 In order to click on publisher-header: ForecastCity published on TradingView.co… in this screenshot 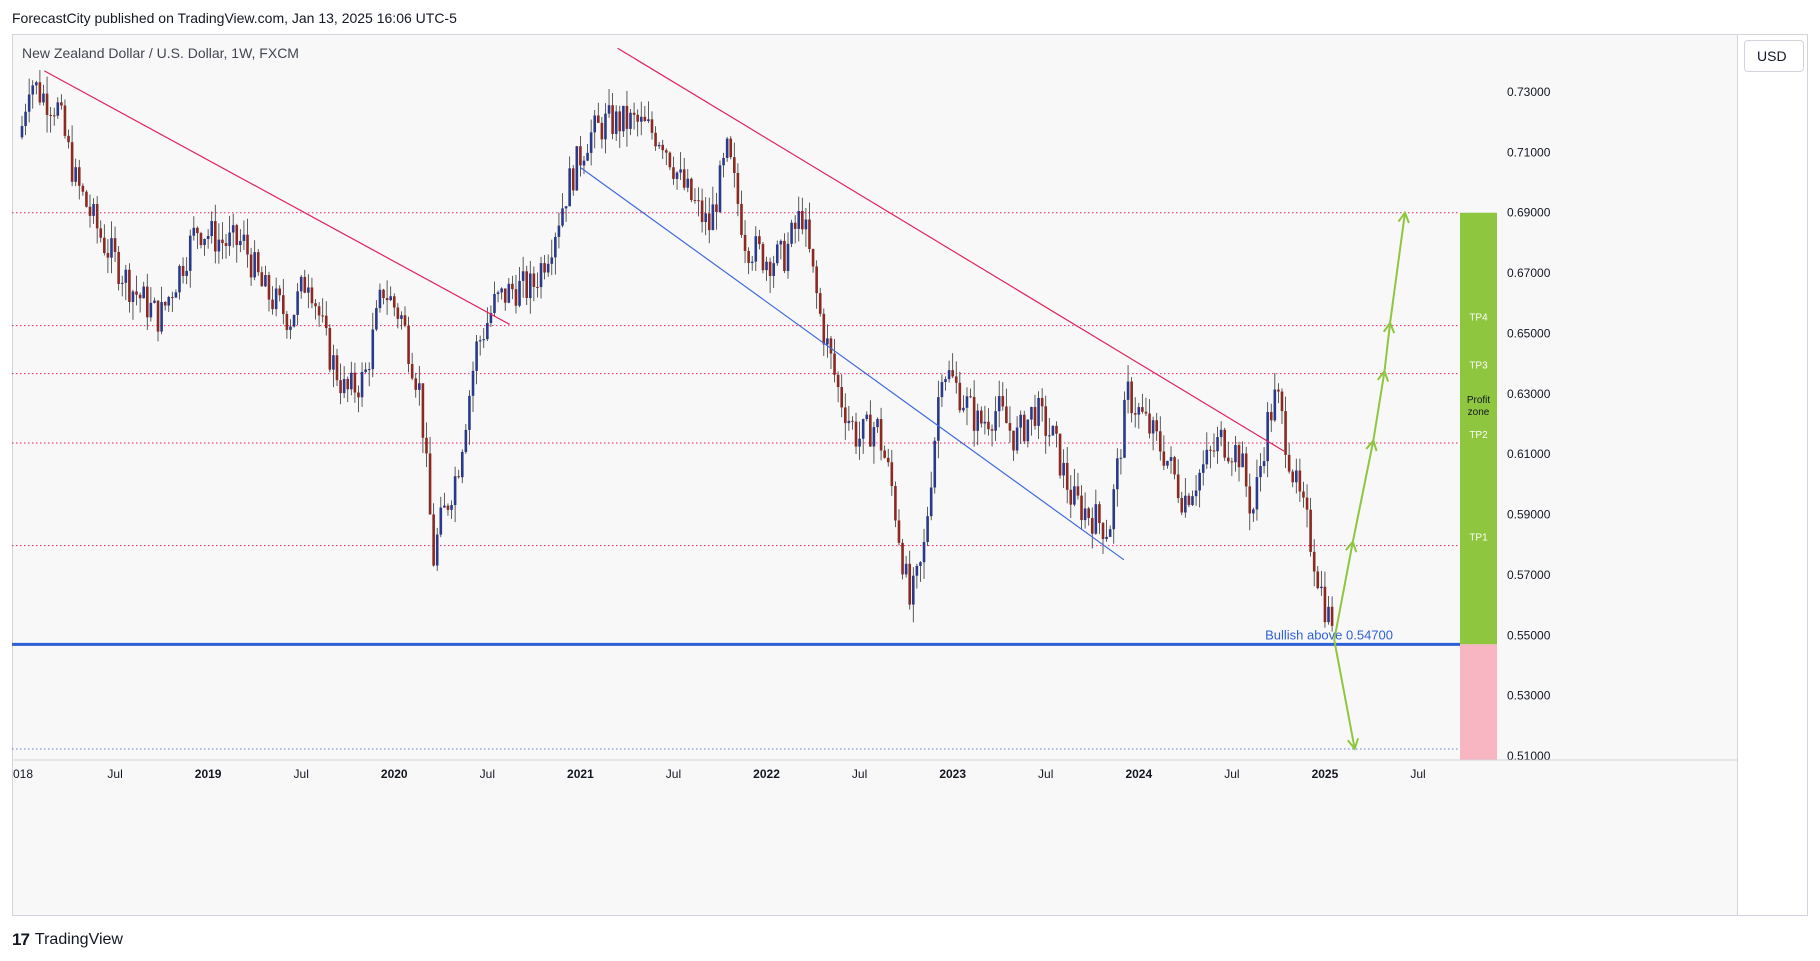, I will do `click(234, 18)`.